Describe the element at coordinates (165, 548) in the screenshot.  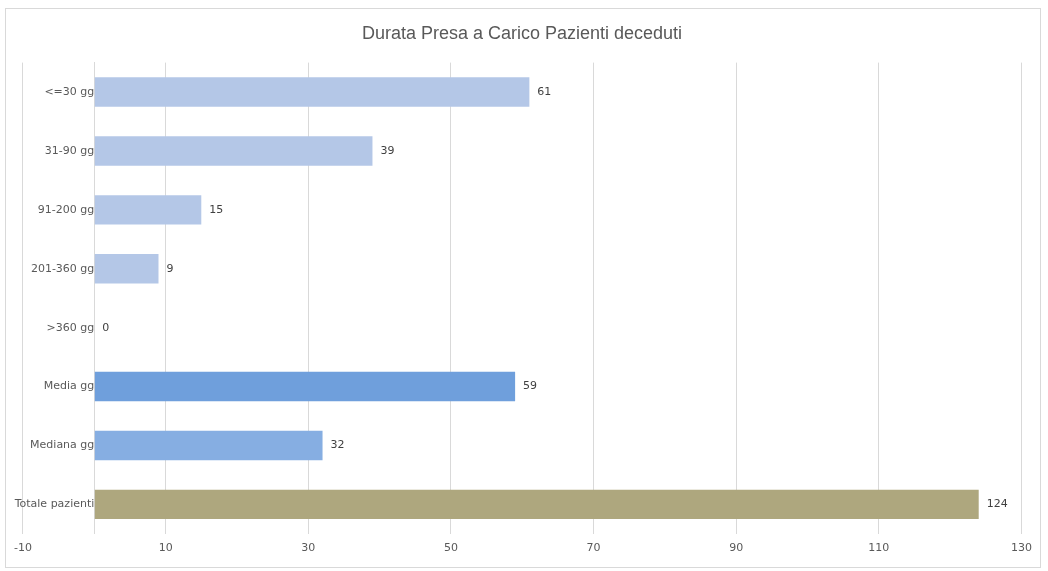
I see `x-tick-label: 10` at that location.